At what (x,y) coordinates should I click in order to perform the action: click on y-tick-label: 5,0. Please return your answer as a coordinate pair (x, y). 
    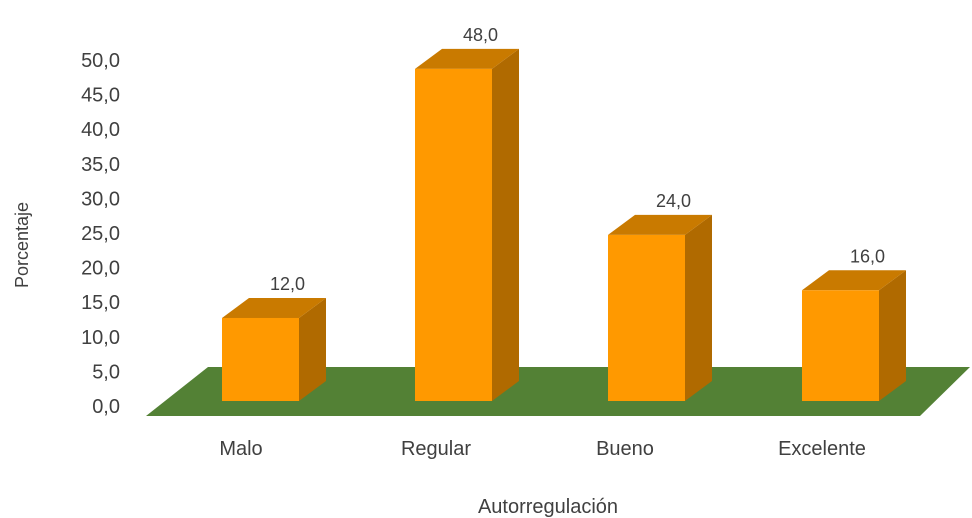
    Looking at the image, I should click on (106, 372).